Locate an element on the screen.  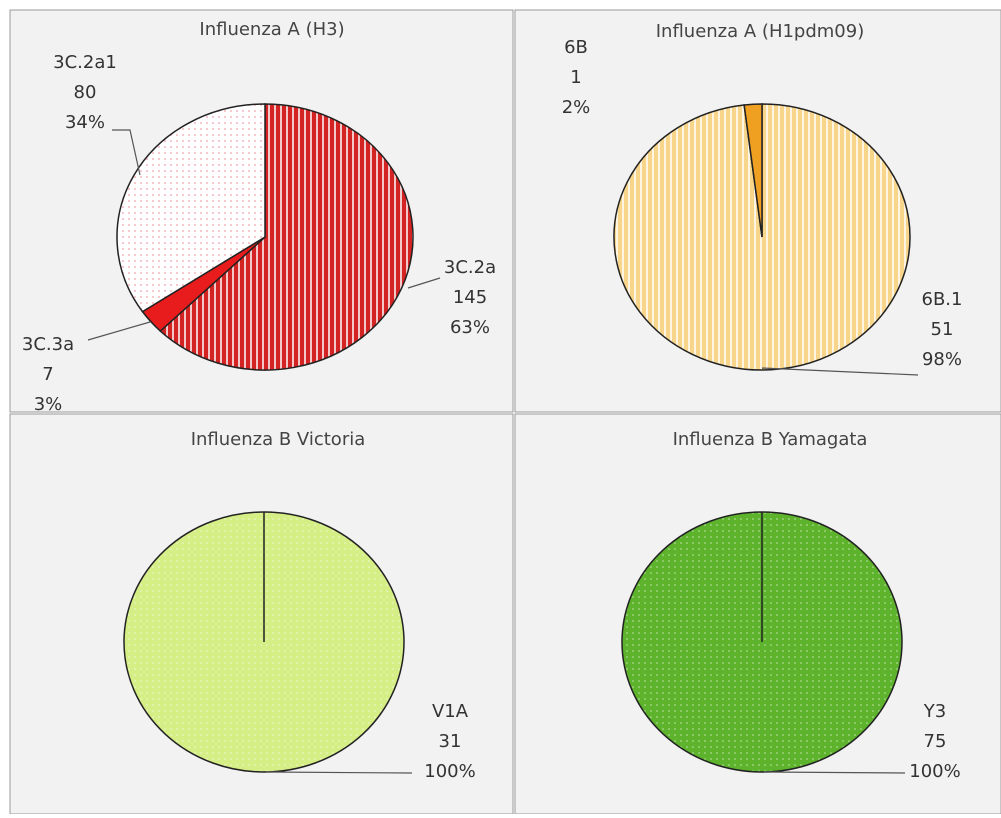
slice-percent: 34% is located at coordinates (85, 122).